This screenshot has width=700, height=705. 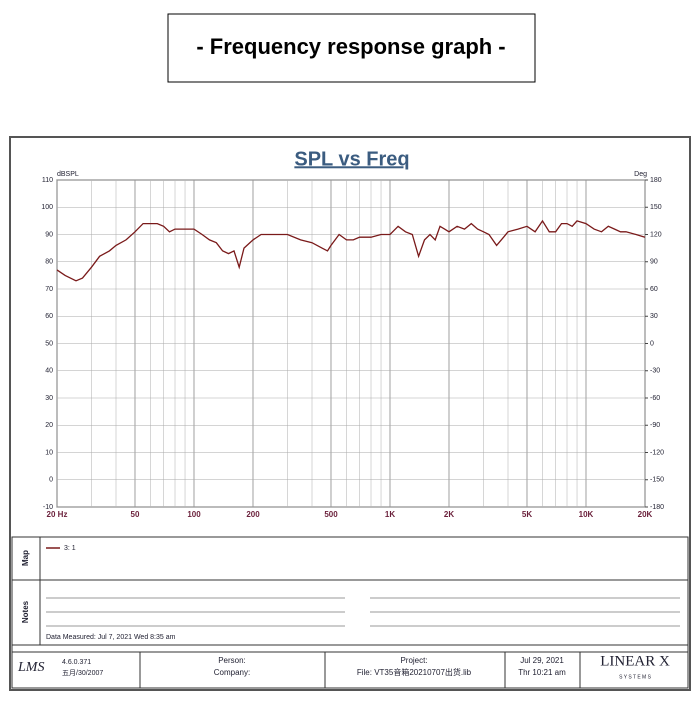 I want to click on y-tick-label: 70, so click(x=49, y=289).